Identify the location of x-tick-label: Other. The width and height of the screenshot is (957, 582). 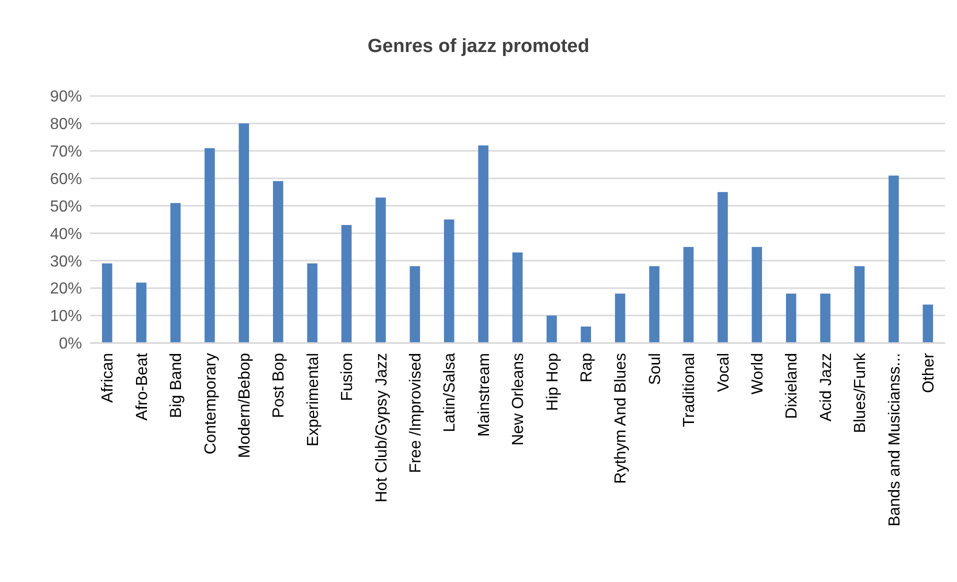
(929, 373).